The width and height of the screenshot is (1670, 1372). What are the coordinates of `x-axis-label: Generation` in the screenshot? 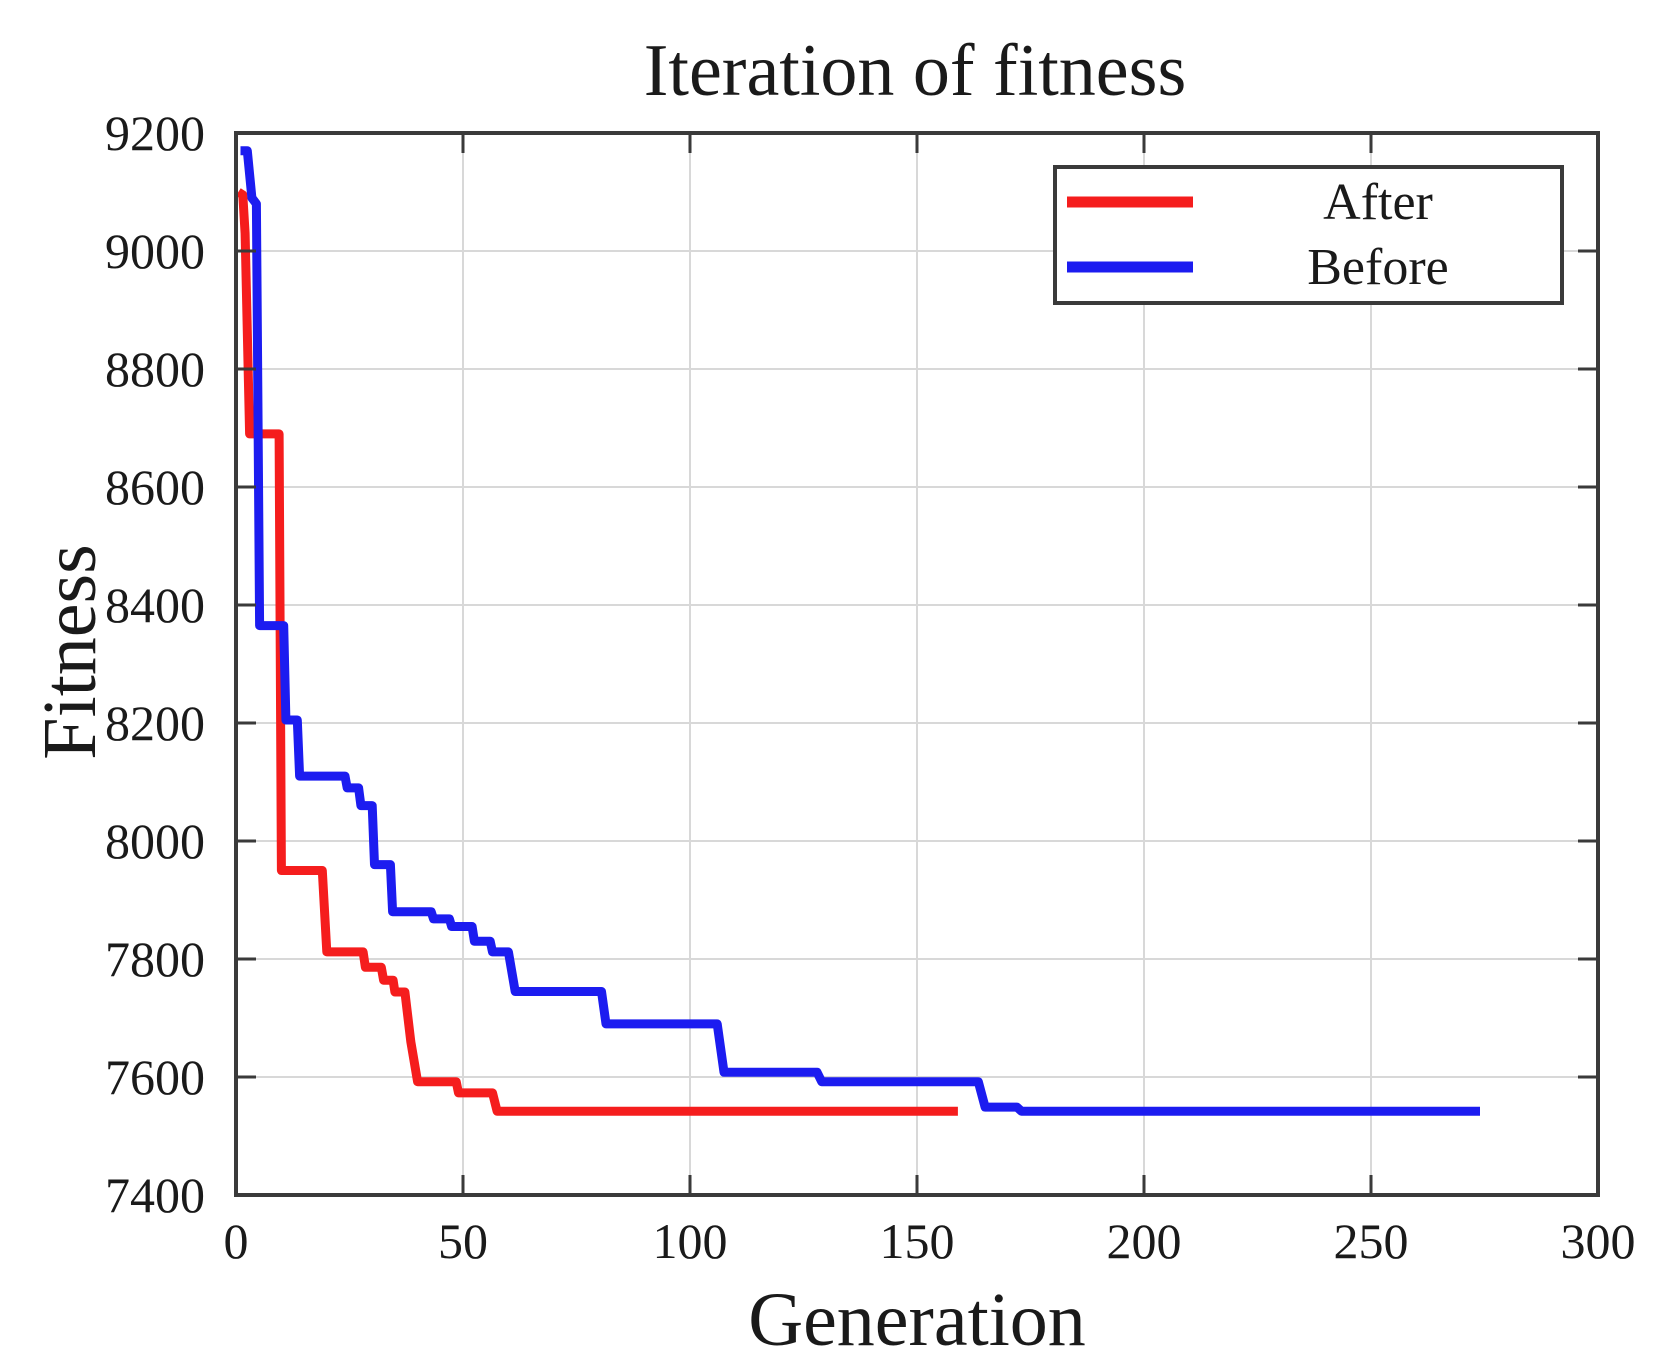 It's located at (917, 1320).